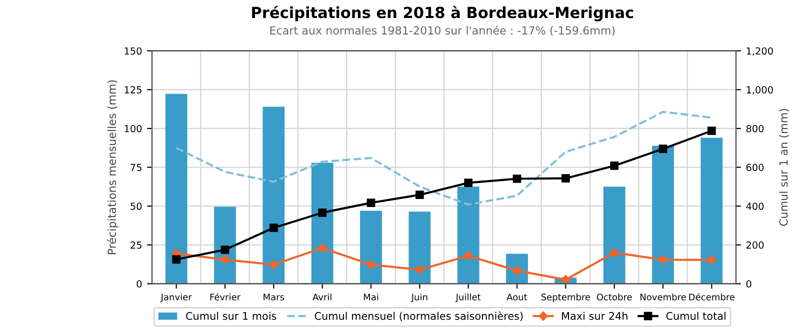  Describe the element at coordinates (696, 316) in the screenshot. I see `legend-label: Cumul total` at that location.